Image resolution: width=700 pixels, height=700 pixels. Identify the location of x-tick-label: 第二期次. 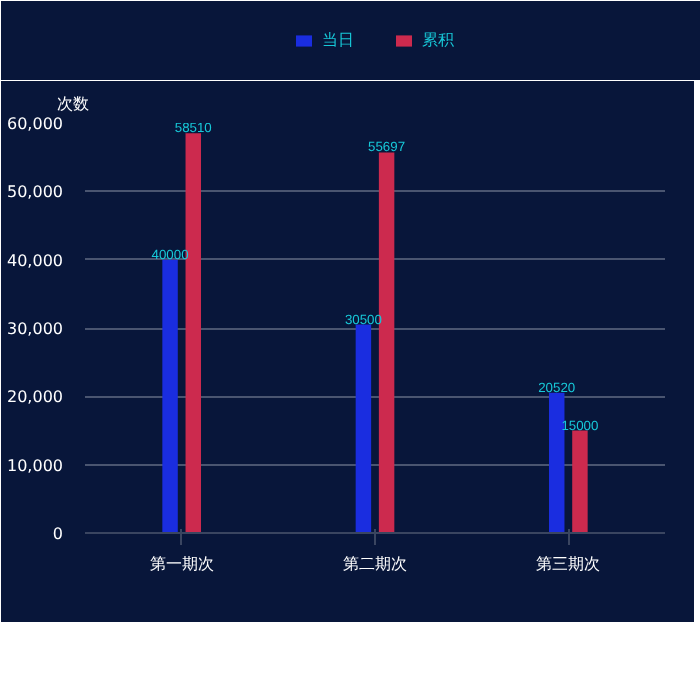
(375, 564).